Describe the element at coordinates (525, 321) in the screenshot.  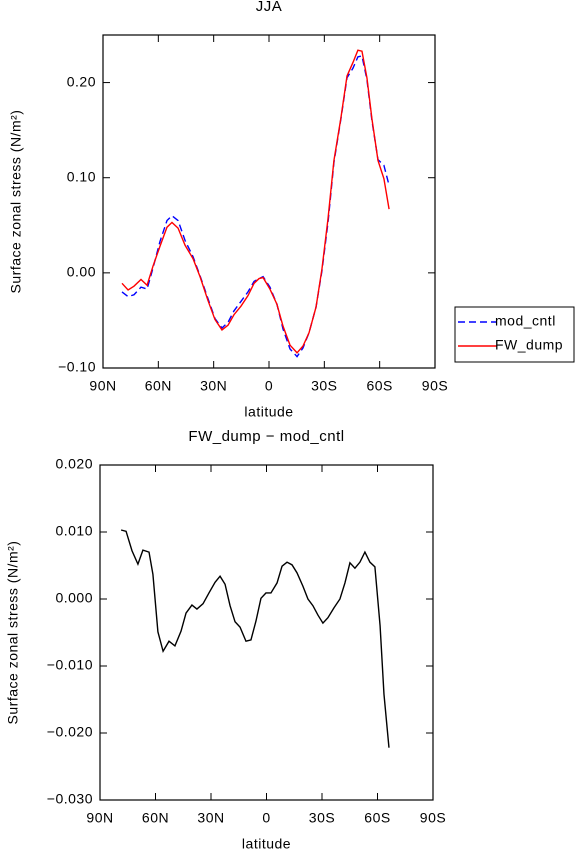
I see `legend-label: mod_cntl` at that location.